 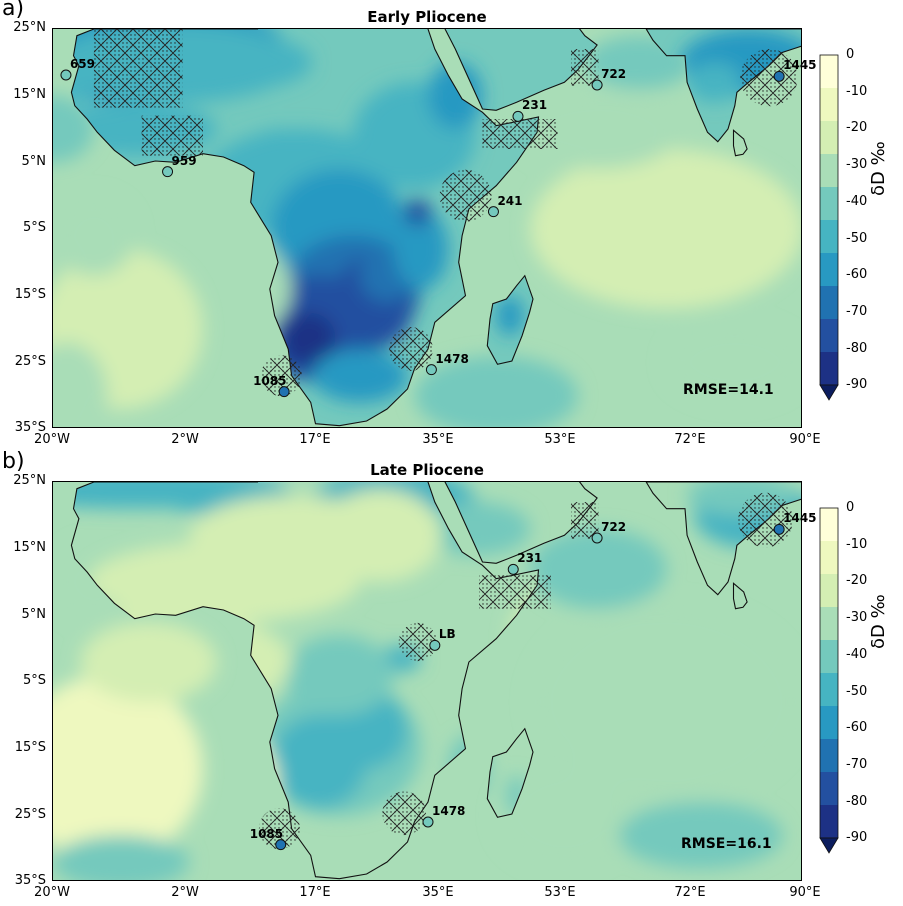 I want to click on panel-tag: a), so click(x=13, y=10).